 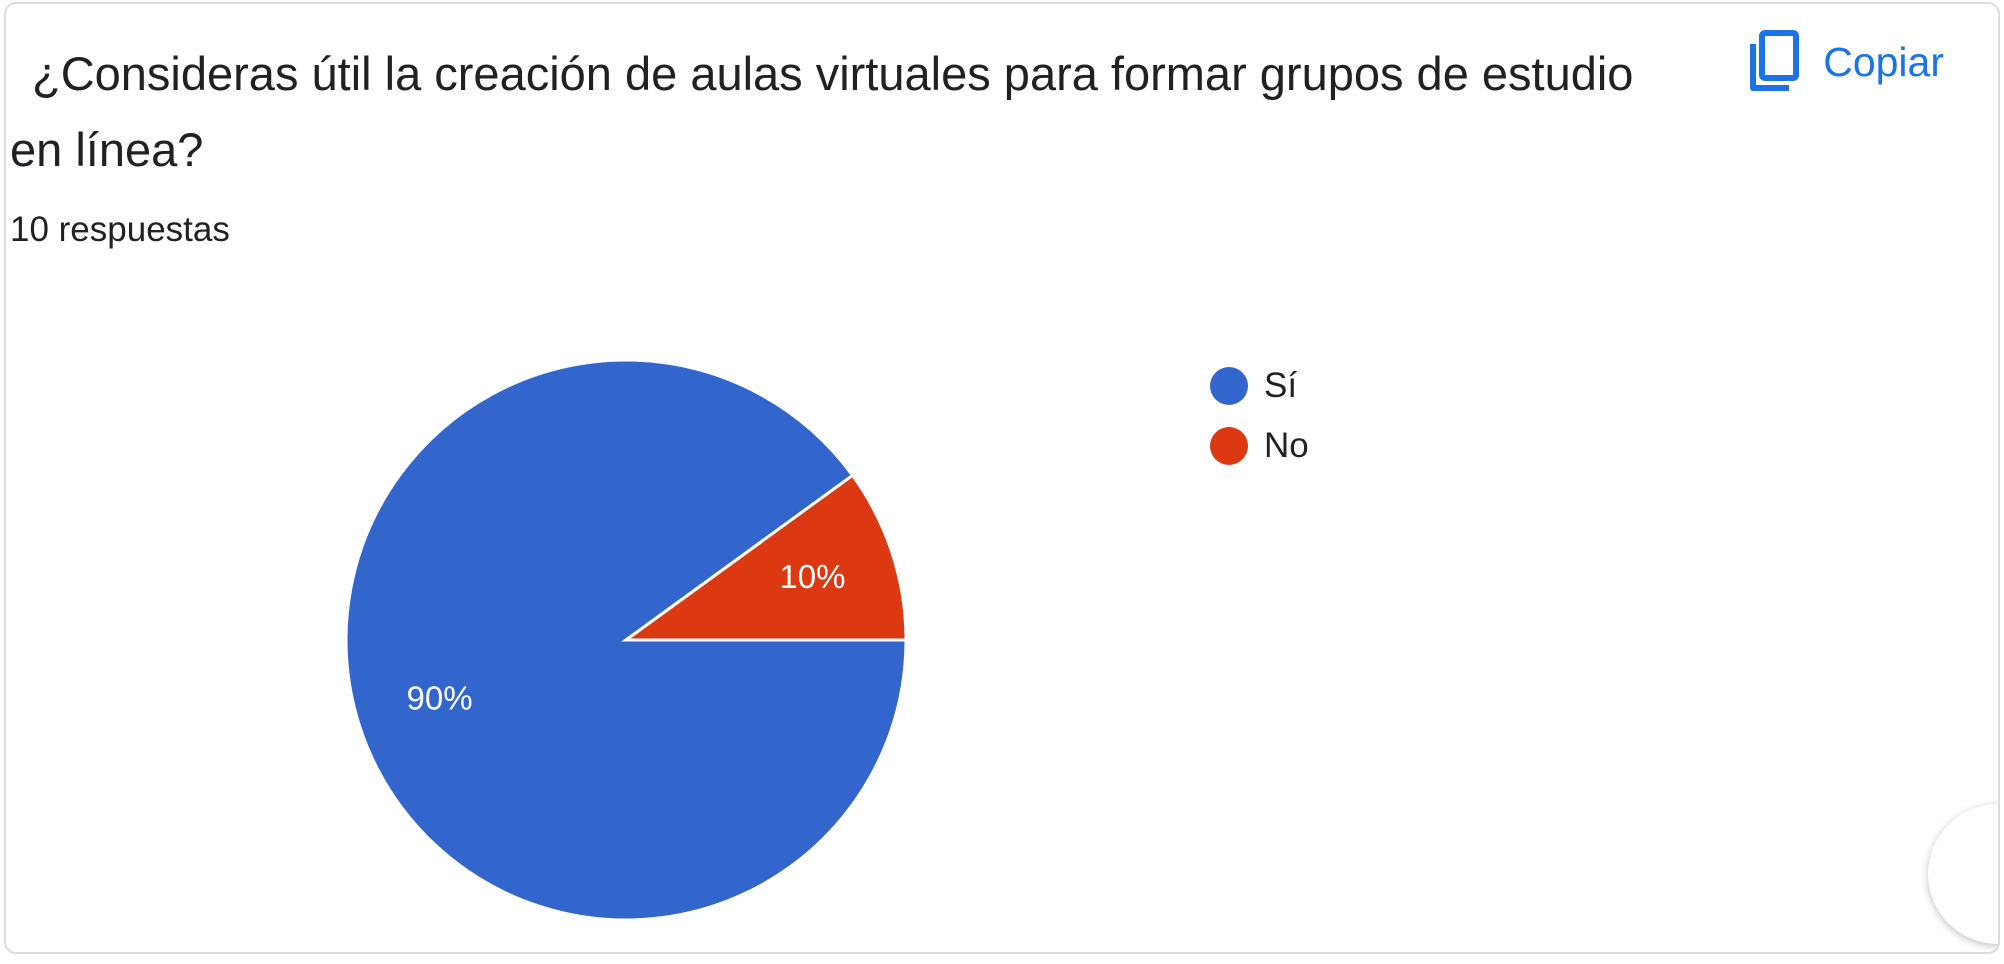 I want to click on copy-label: Copiar, so click(x=1883, y=62).